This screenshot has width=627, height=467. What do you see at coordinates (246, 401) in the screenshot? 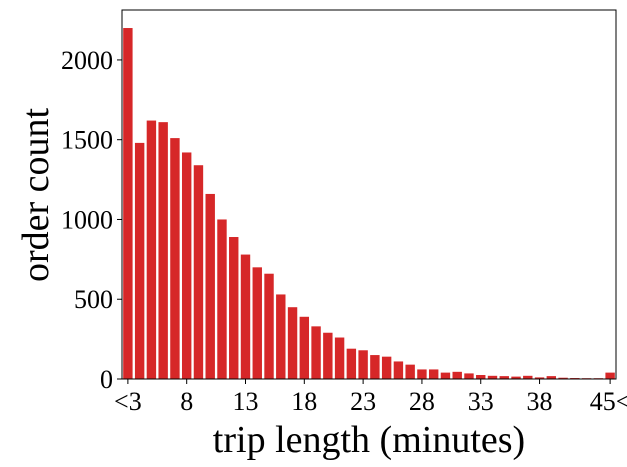
I see `x-tick-label: 13` at bounding box center [246, 401].